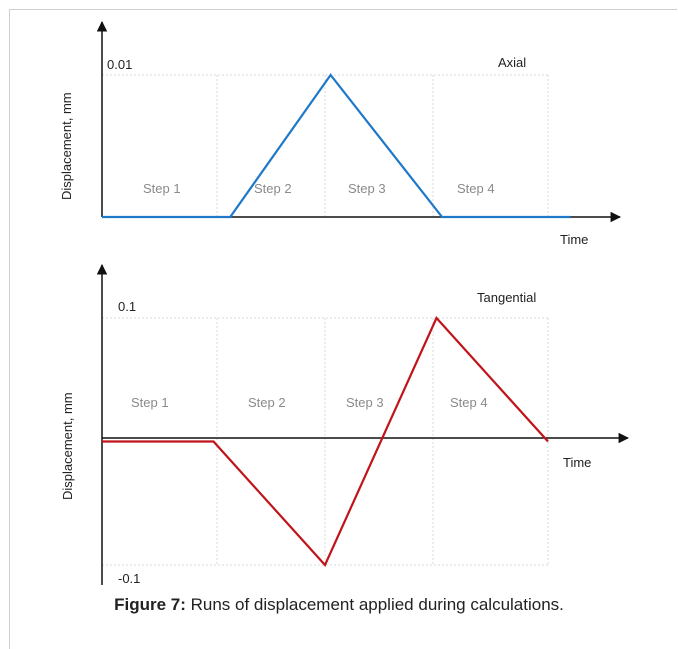  I want to click on axial-title: Axial, so click(512, 62).